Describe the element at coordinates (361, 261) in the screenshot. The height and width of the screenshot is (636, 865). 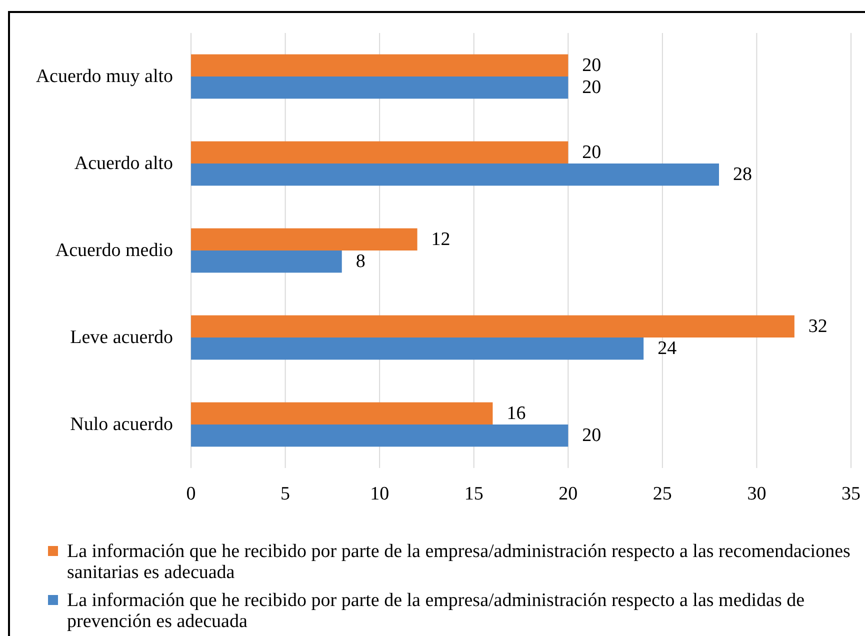
I see `data-label: 8` at that location.